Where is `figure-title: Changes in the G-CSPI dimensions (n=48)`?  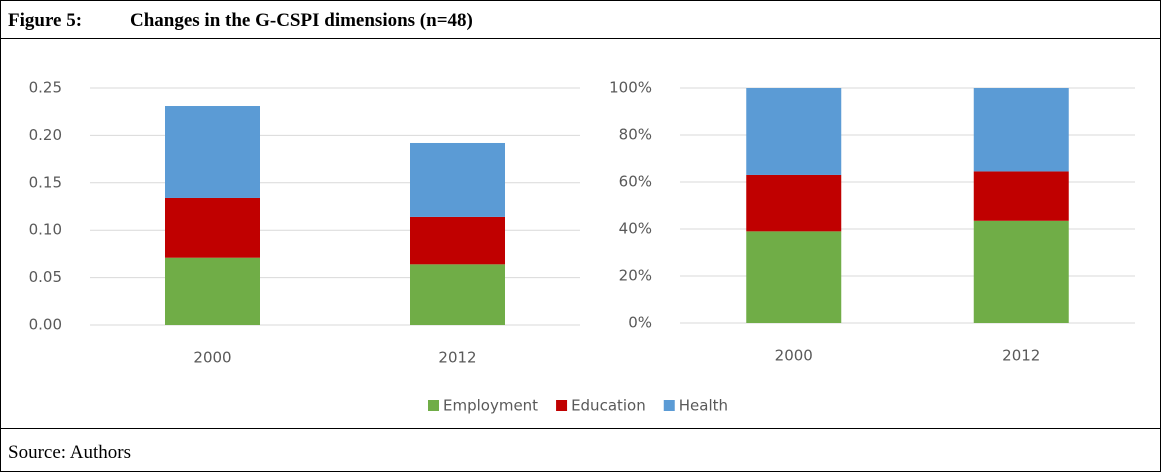 figure-title: Changes in the G-CSPI dimensions (n=48) is located at coordinates (301, 20).